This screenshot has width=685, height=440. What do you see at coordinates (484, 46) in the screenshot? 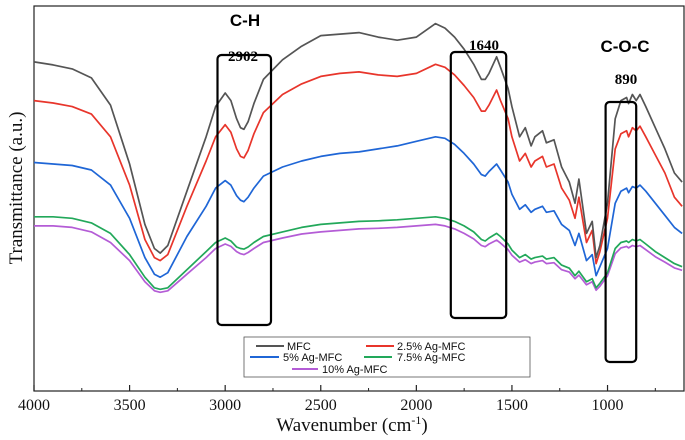
I see `annotation-peak-1640: 1640` at bounding box center [484, 46].